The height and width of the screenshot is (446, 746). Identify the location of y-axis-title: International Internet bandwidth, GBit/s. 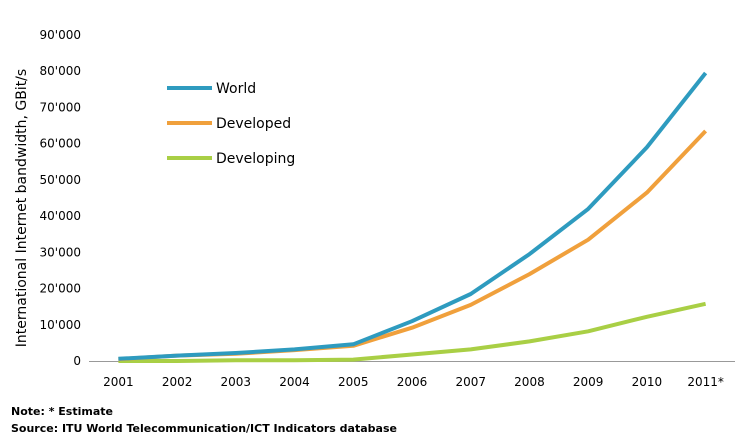
(22, 208).